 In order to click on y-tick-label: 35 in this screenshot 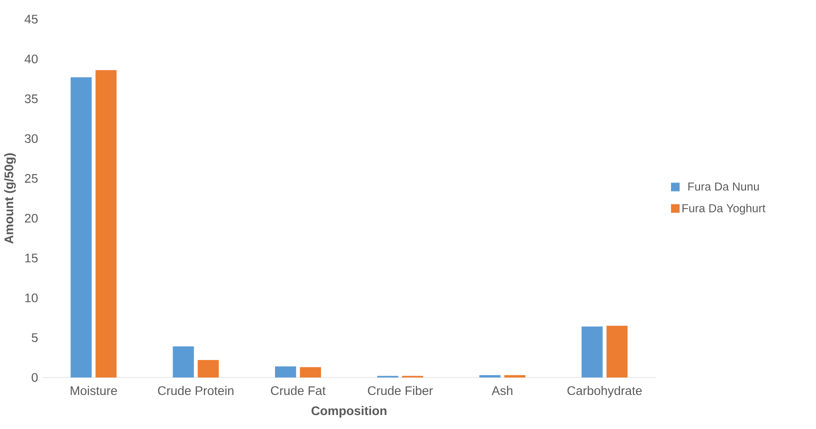, I will do `click(31, 99)`.